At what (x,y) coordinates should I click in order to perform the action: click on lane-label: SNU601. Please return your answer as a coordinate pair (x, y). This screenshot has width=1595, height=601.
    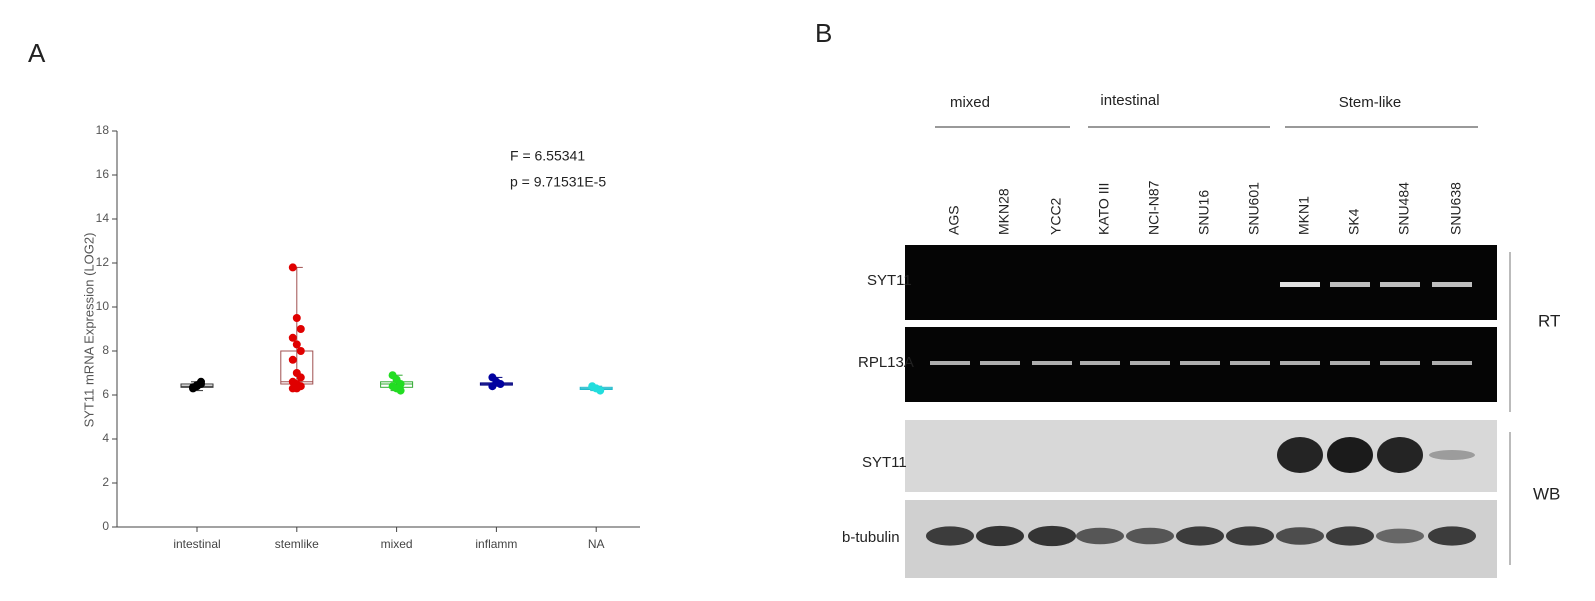
    Looking at the image, I should click on (1254, 208).